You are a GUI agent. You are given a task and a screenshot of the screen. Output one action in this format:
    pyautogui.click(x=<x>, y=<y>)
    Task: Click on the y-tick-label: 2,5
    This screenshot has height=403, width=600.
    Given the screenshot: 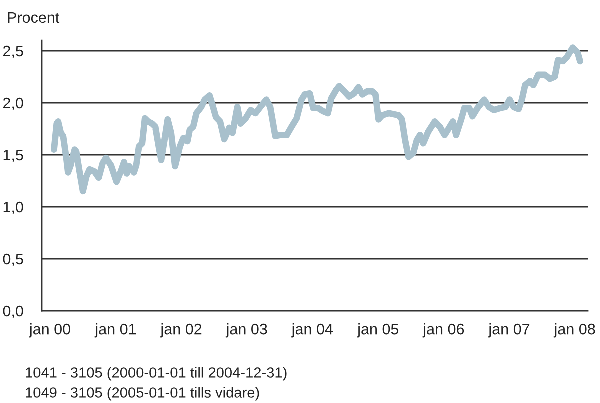 What is the action you would take?
    pyautogui.click(x=13, y=52)
    